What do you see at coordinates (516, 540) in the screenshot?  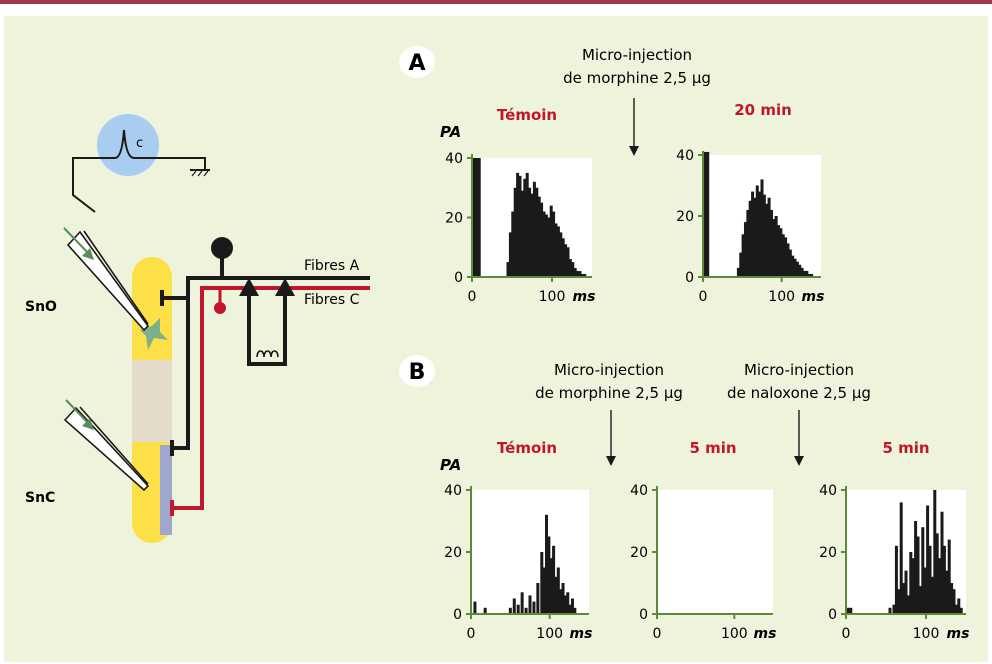 I see `histogram-3: 0 20 40 0 100 ms PA Témoin` at bounding box center [516, 540].